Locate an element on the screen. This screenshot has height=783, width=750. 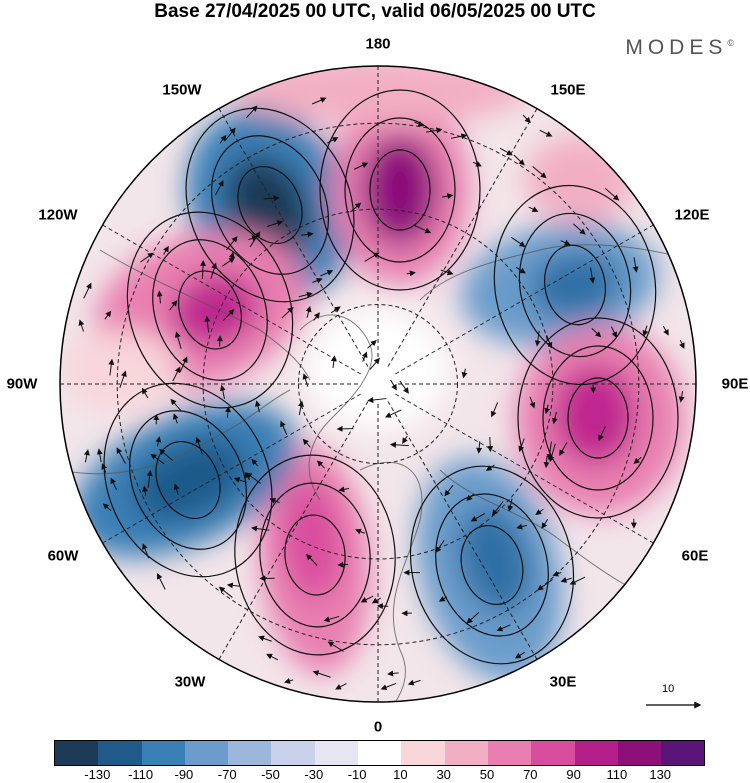
colorbar-tick-label: -70 is located at coordinates (227, 774).